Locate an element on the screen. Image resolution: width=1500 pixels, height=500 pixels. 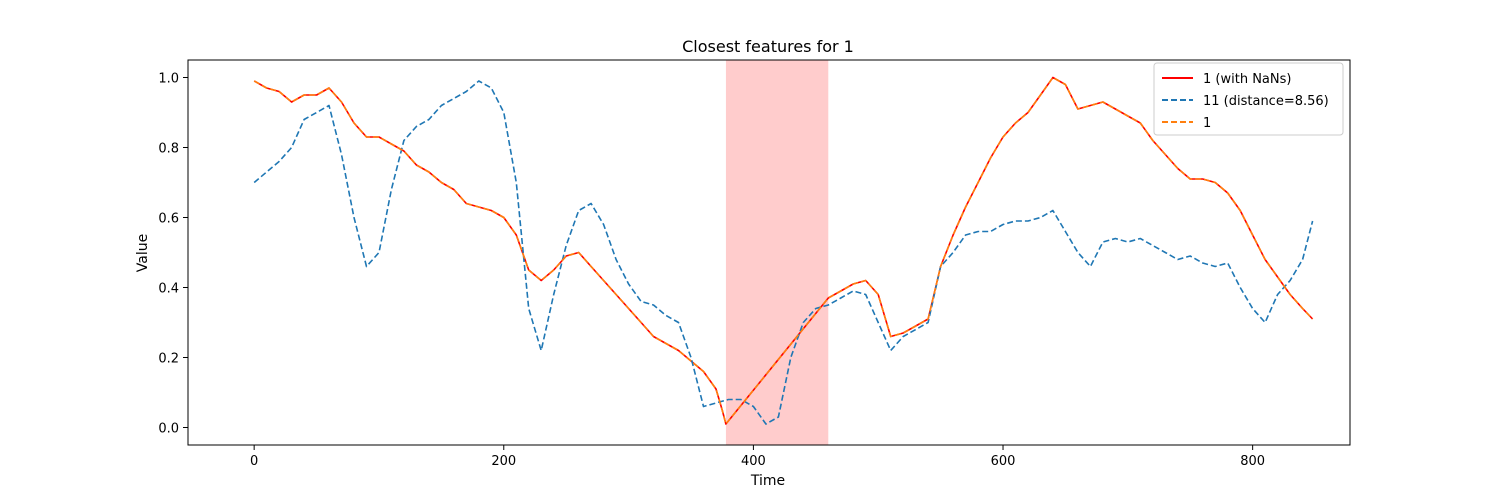
y-tick-label: 1.0 is located at coordinates (168, 79).